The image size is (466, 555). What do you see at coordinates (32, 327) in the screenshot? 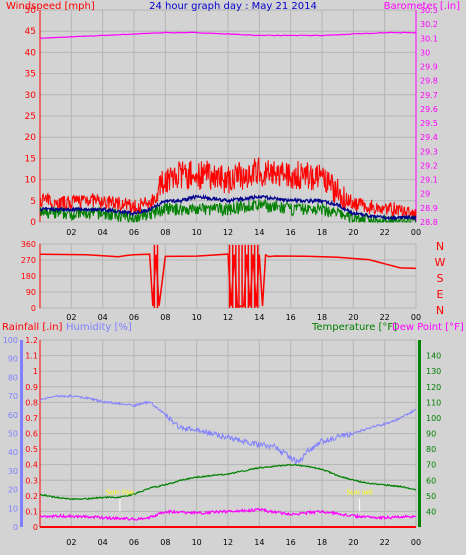
I see `ylabel-rainfall: Rainfall [.in]` at bounding box center [32, 327].